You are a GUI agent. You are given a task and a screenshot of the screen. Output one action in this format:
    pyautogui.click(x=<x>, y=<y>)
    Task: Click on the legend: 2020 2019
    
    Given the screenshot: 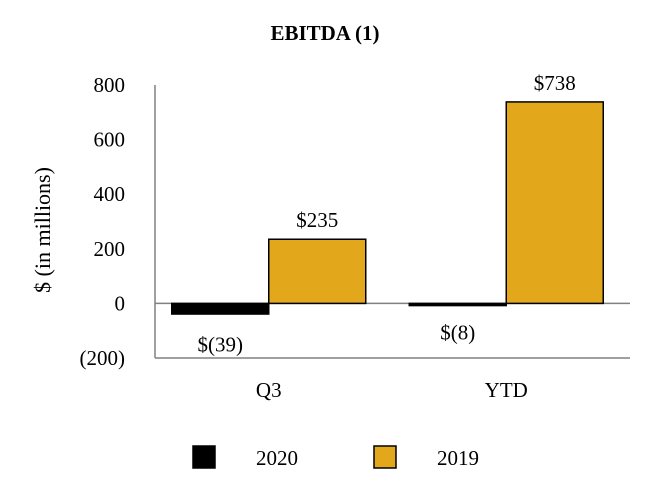 What is the action you would take?
    pyautogui.click(x=335, y=457)
    